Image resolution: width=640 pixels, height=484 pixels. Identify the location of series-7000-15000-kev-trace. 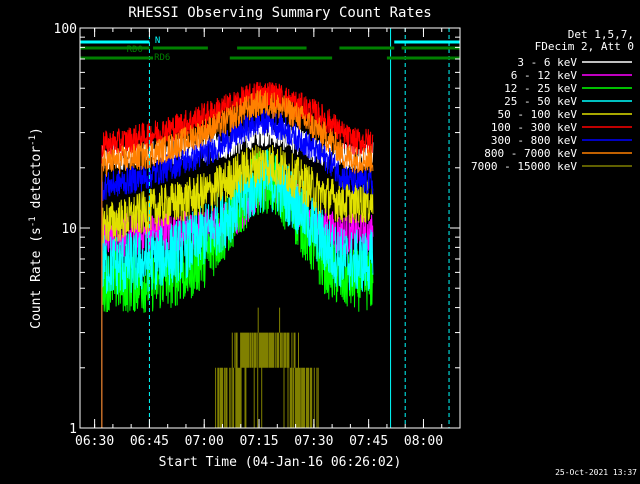
(267, 367).